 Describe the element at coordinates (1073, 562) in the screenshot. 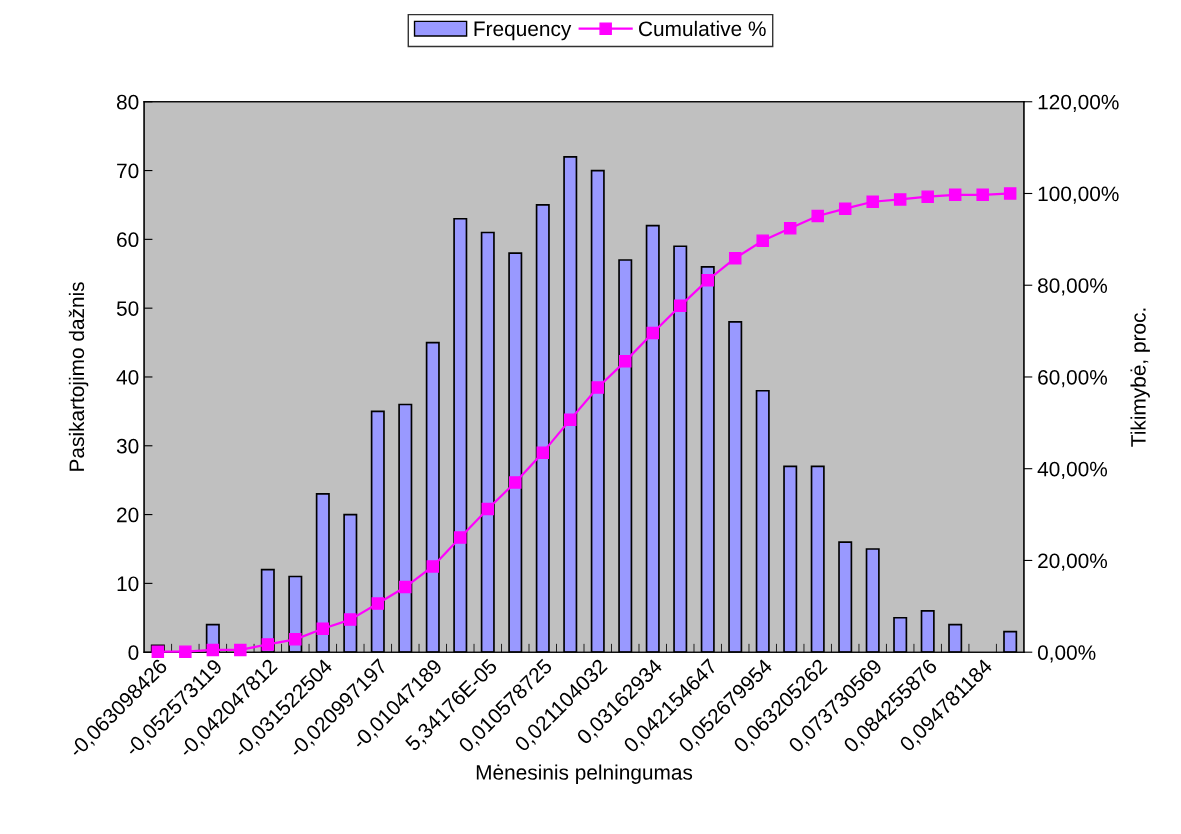

I see `y2-tick-label: 20,00%` at that location.